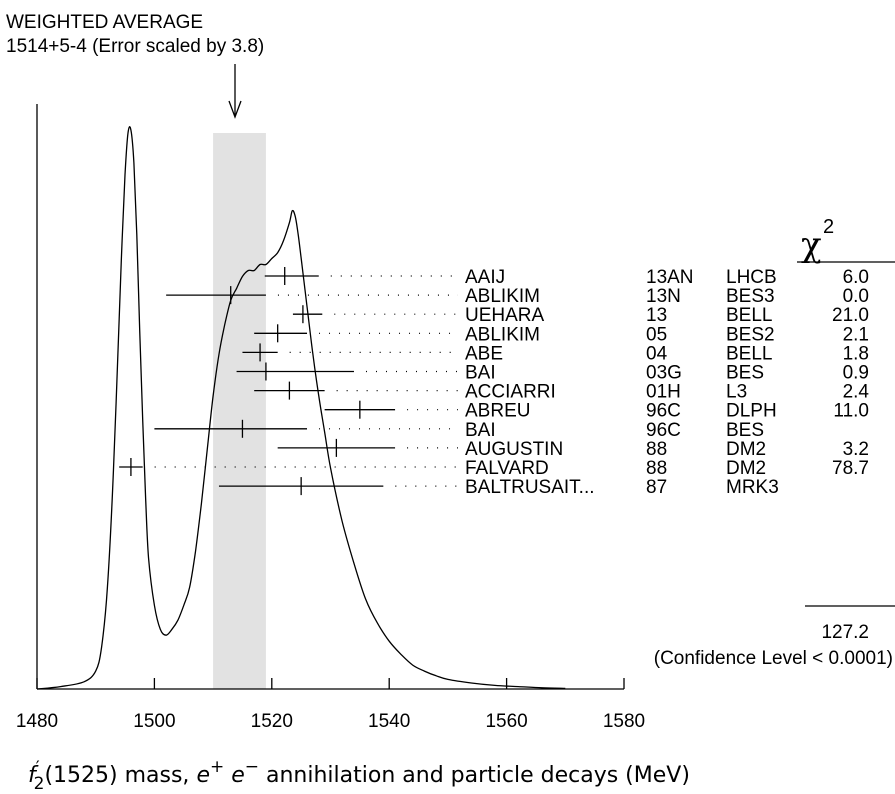  I want to click on measurement-row: ABLIKIM 05 BES2 2.1, so click(561, 334).